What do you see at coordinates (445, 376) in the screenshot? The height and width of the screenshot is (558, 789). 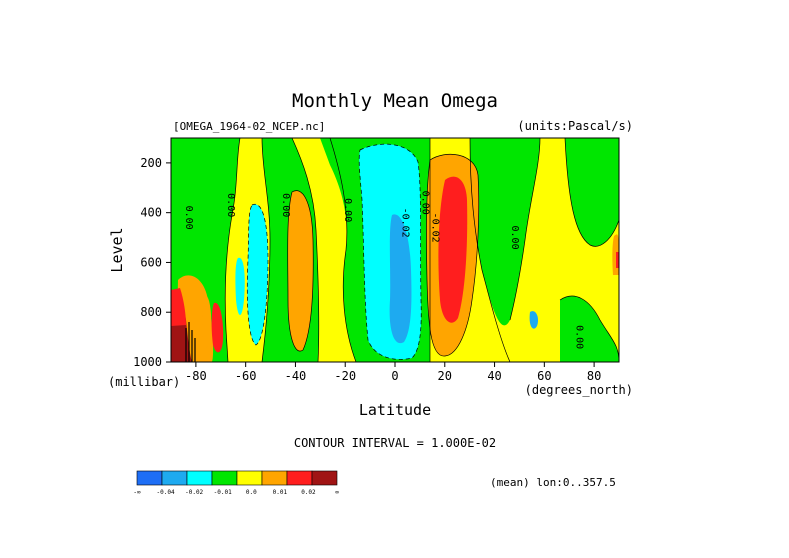 I see `x-tick-label: 20` at bounding box center [445, 376].